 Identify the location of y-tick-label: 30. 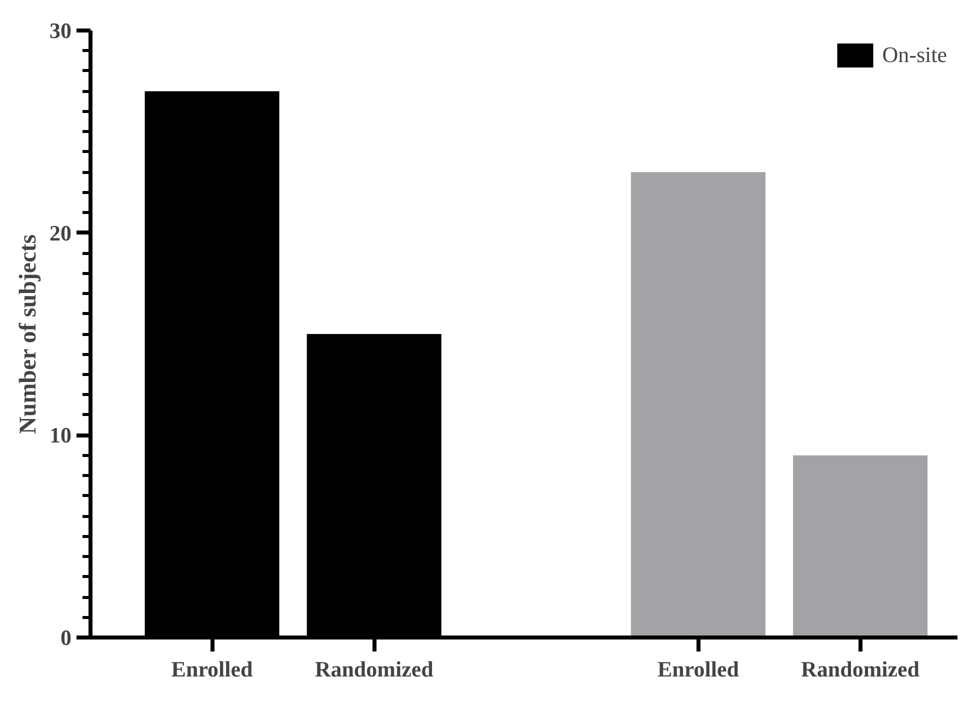
(61, 30).